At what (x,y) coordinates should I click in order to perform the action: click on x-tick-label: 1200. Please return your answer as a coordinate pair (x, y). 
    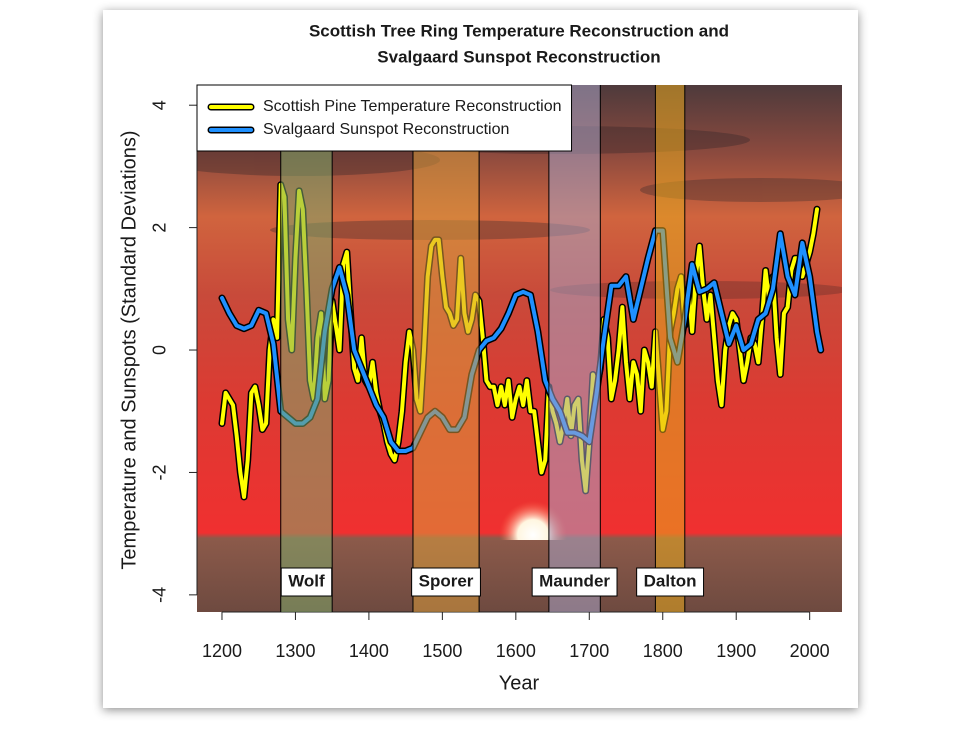
    Looking at the image, I should click on (222, 651).